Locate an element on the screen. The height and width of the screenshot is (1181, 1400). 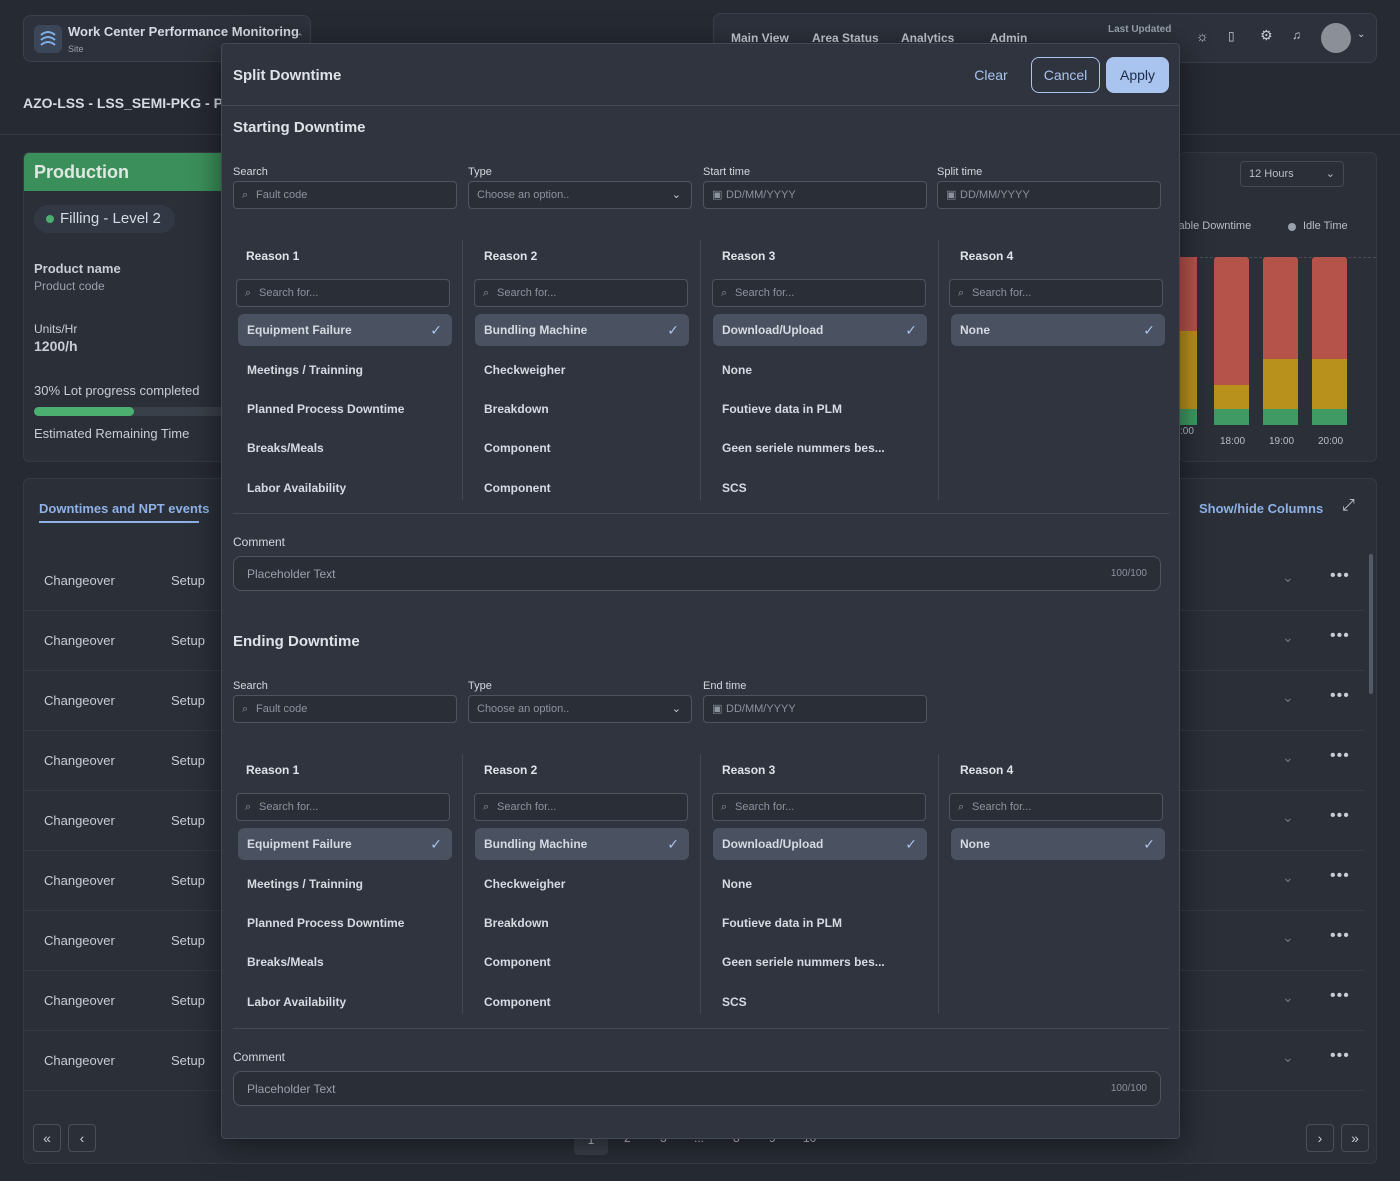
lot-progress-text: 30% Lot progress completed is located at coordinates (117, 390).